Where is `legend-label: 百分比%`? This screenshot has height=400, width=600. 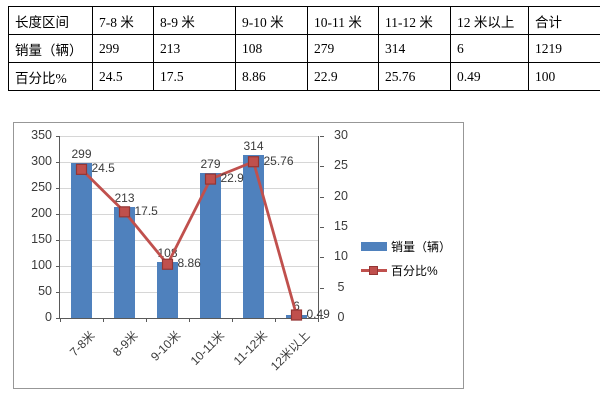 legend-label: 百分比% is located at coordinates (414, 270).